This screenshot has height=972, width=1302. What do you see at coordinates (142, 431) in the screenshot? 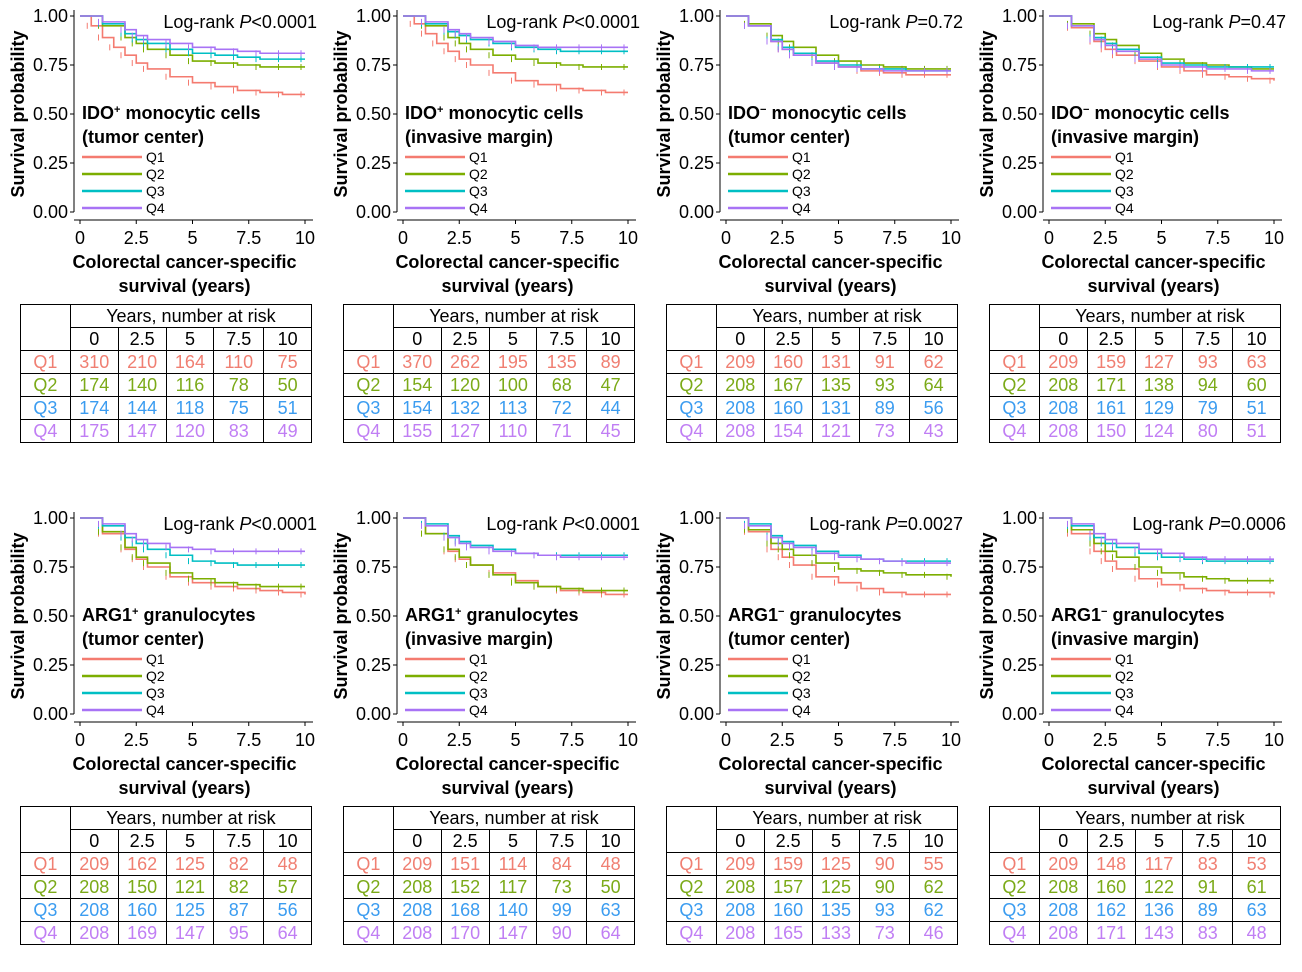
I see `risk-count-cell: 147` at bounding box center [142, 431].